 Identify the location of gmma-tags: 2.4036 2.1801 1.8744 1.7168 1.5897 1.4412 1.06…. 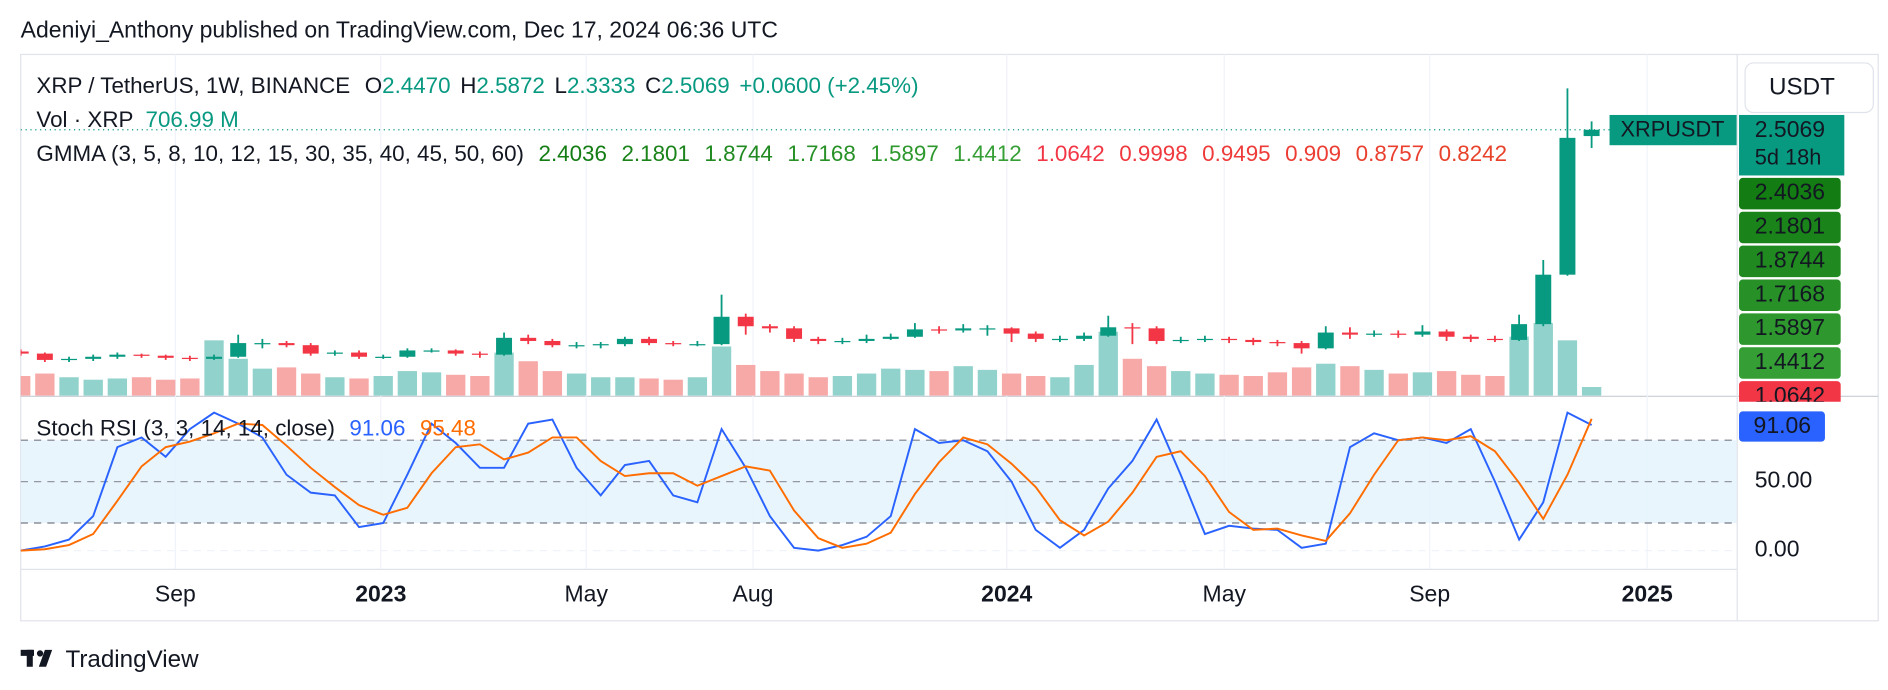
(1790, 289).